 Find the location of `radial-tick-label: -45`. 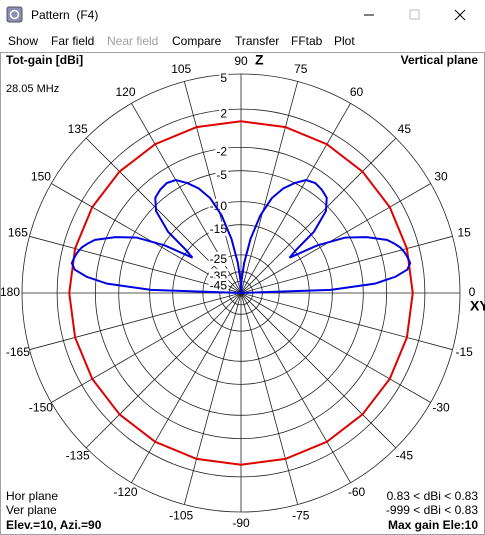

radial-tick-label: -45 is located at coordinates (219, 285).